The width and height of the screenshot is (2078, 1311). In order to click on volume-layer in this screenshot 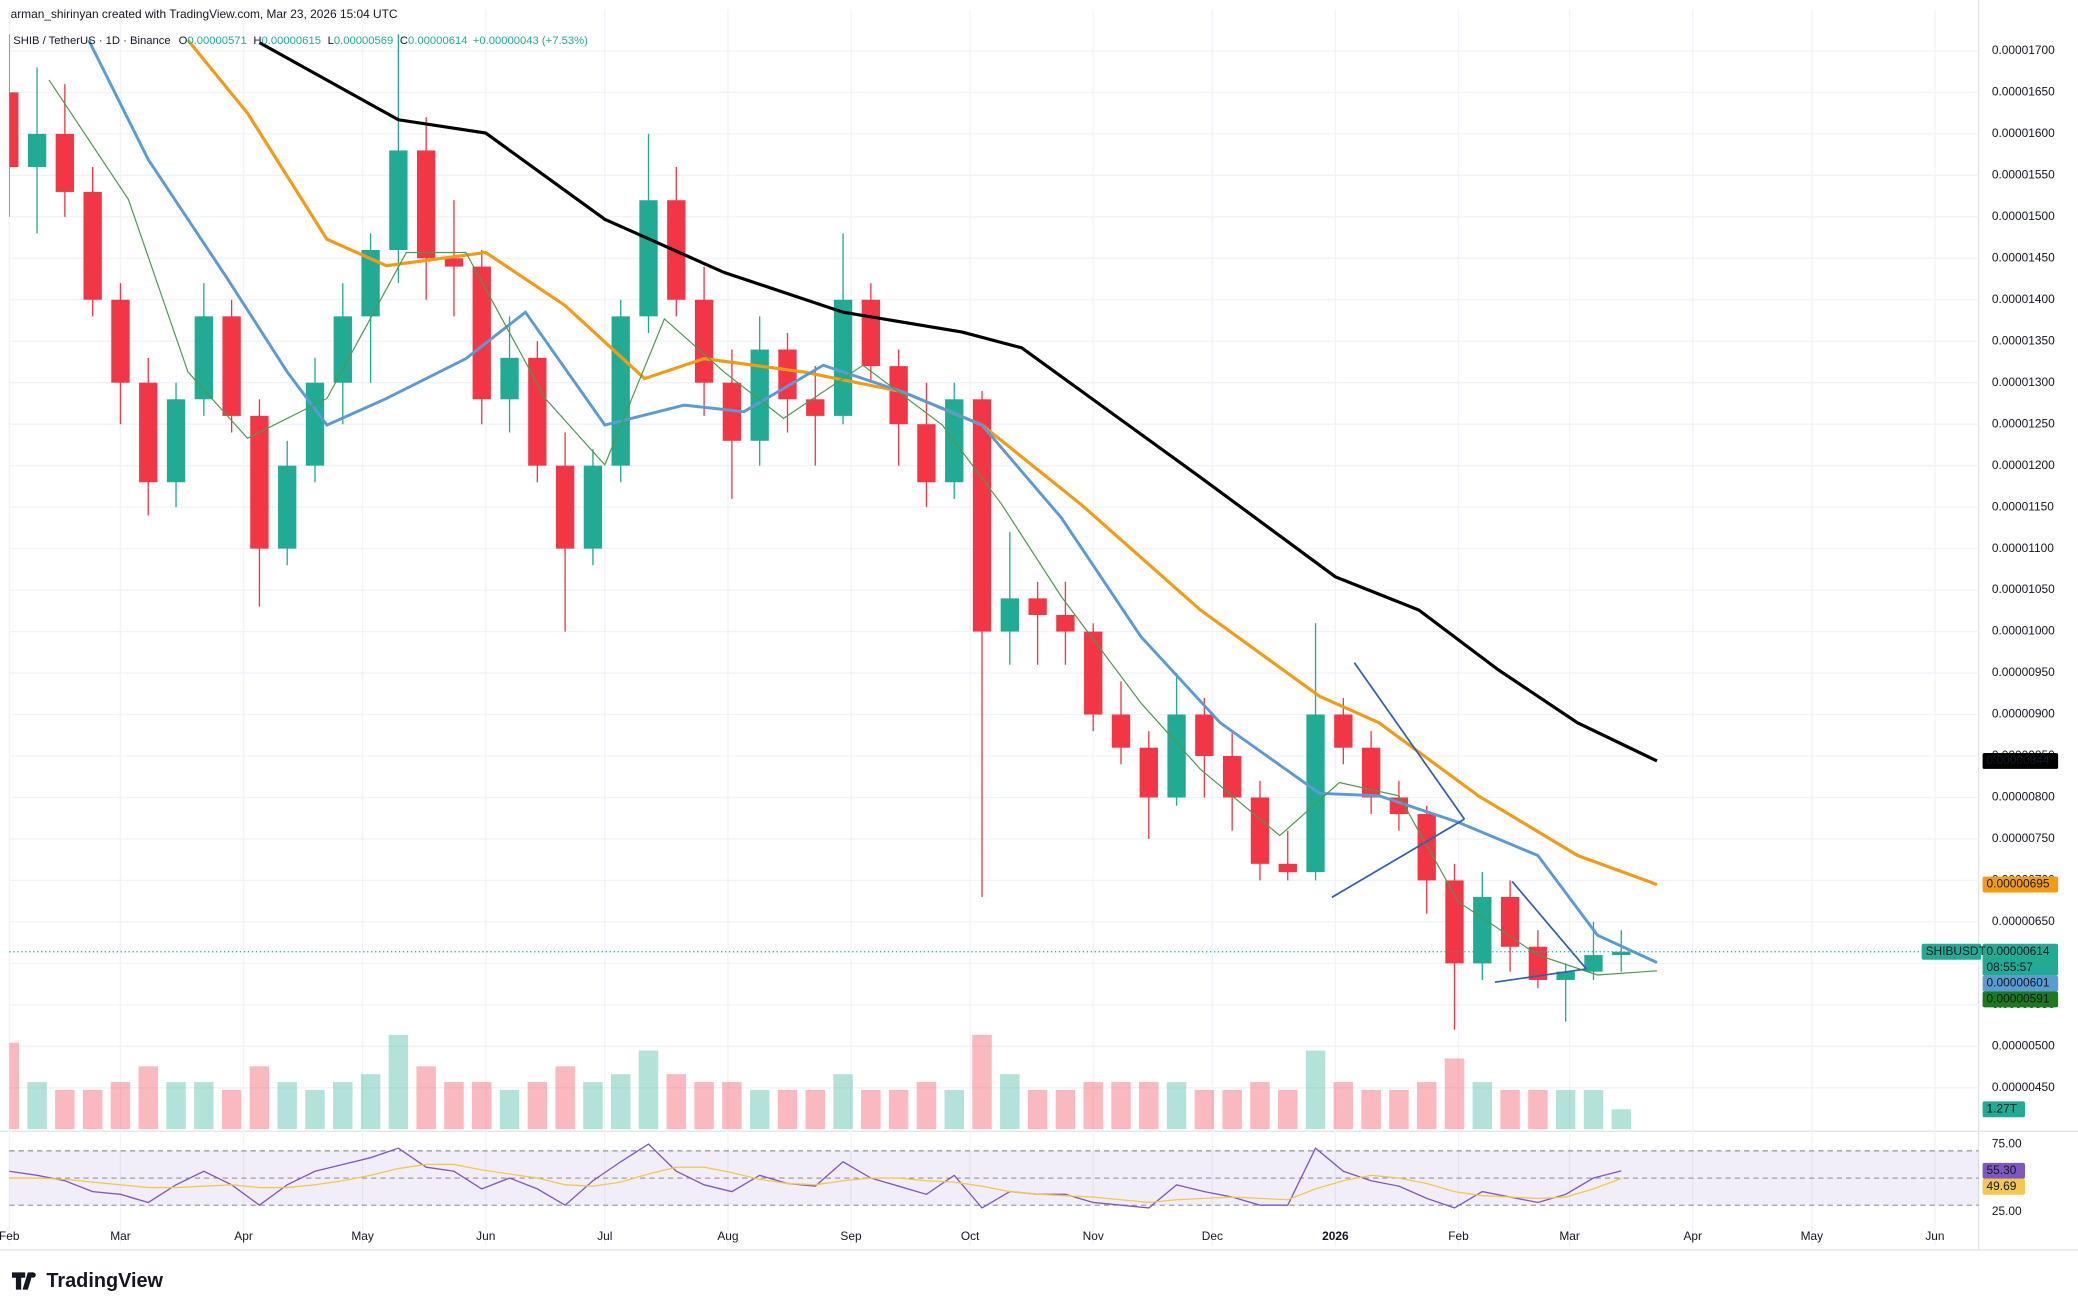, I will do `click(820, 1082)`.